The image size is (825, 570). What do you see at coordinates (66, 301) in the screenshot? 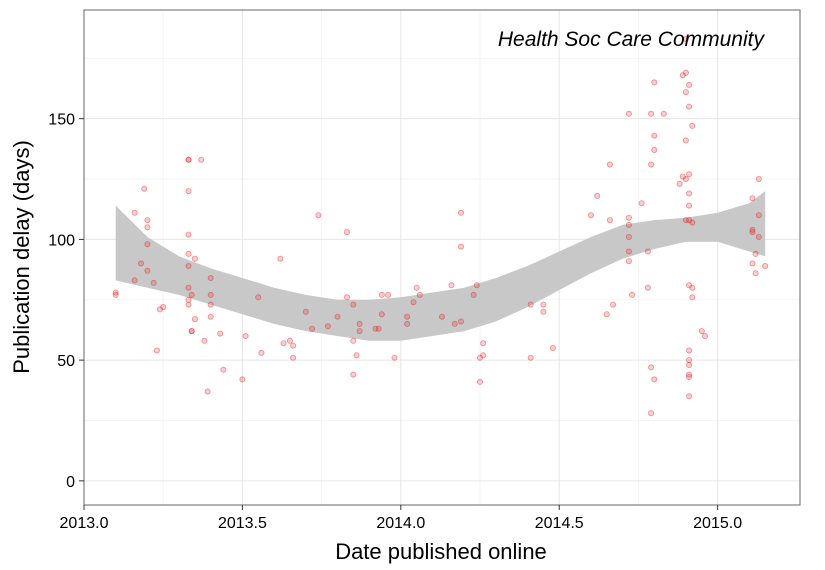
I see `y-axis-ticks: 0 50 100 150` at bounding box center [66, 301].